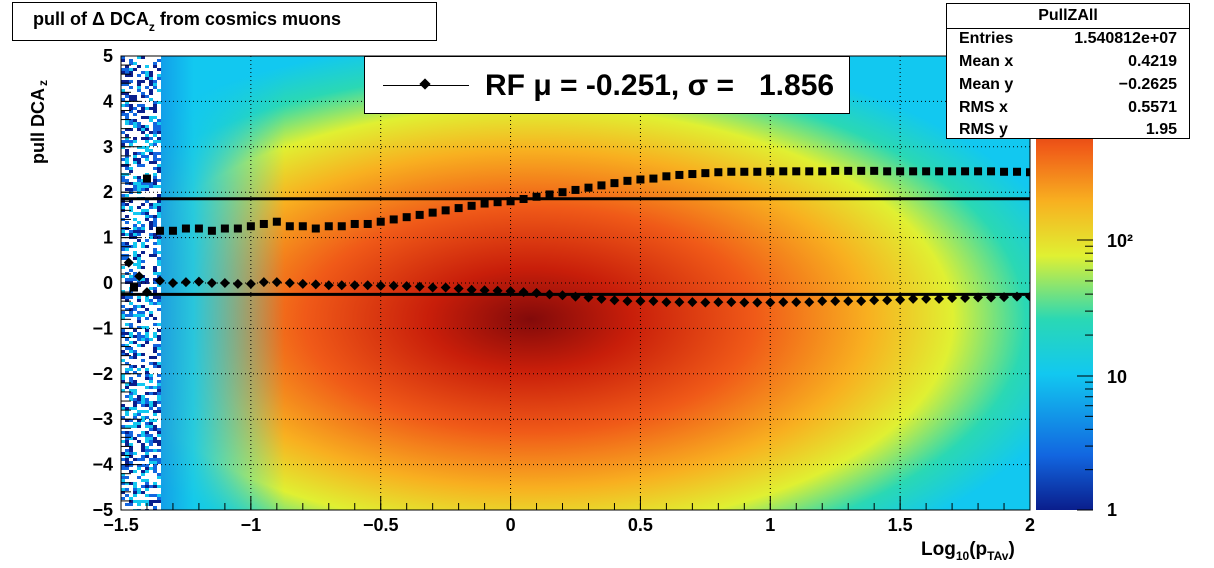 Image resolution: width=1214 pixels, height=568 pixels. What do you see at coordinates (986, 38) in the screenshot?
I see `stat-label: Entries` at bounding box center [986, 38].